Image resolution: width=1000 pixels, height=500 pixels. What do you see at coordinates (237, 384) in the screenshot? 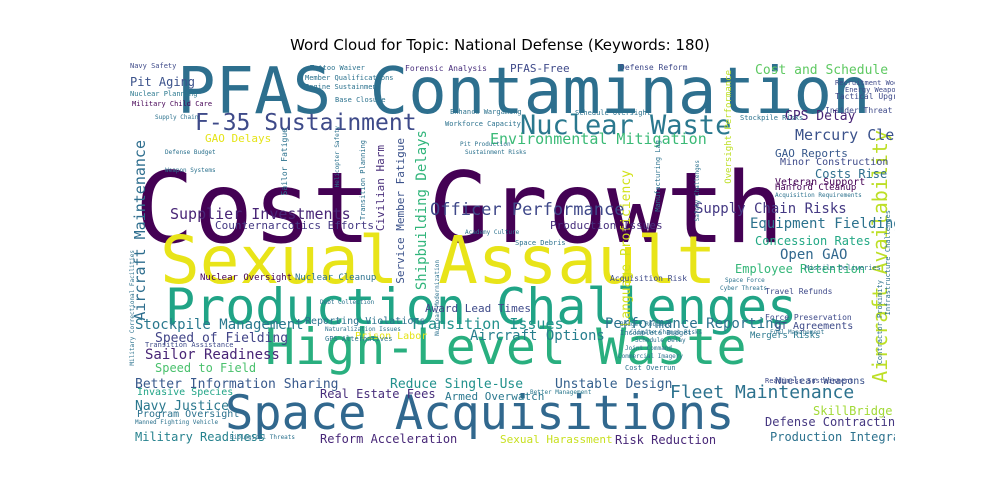
I see `word-26: Better Information Sharing` at bounding box center [237, 384].